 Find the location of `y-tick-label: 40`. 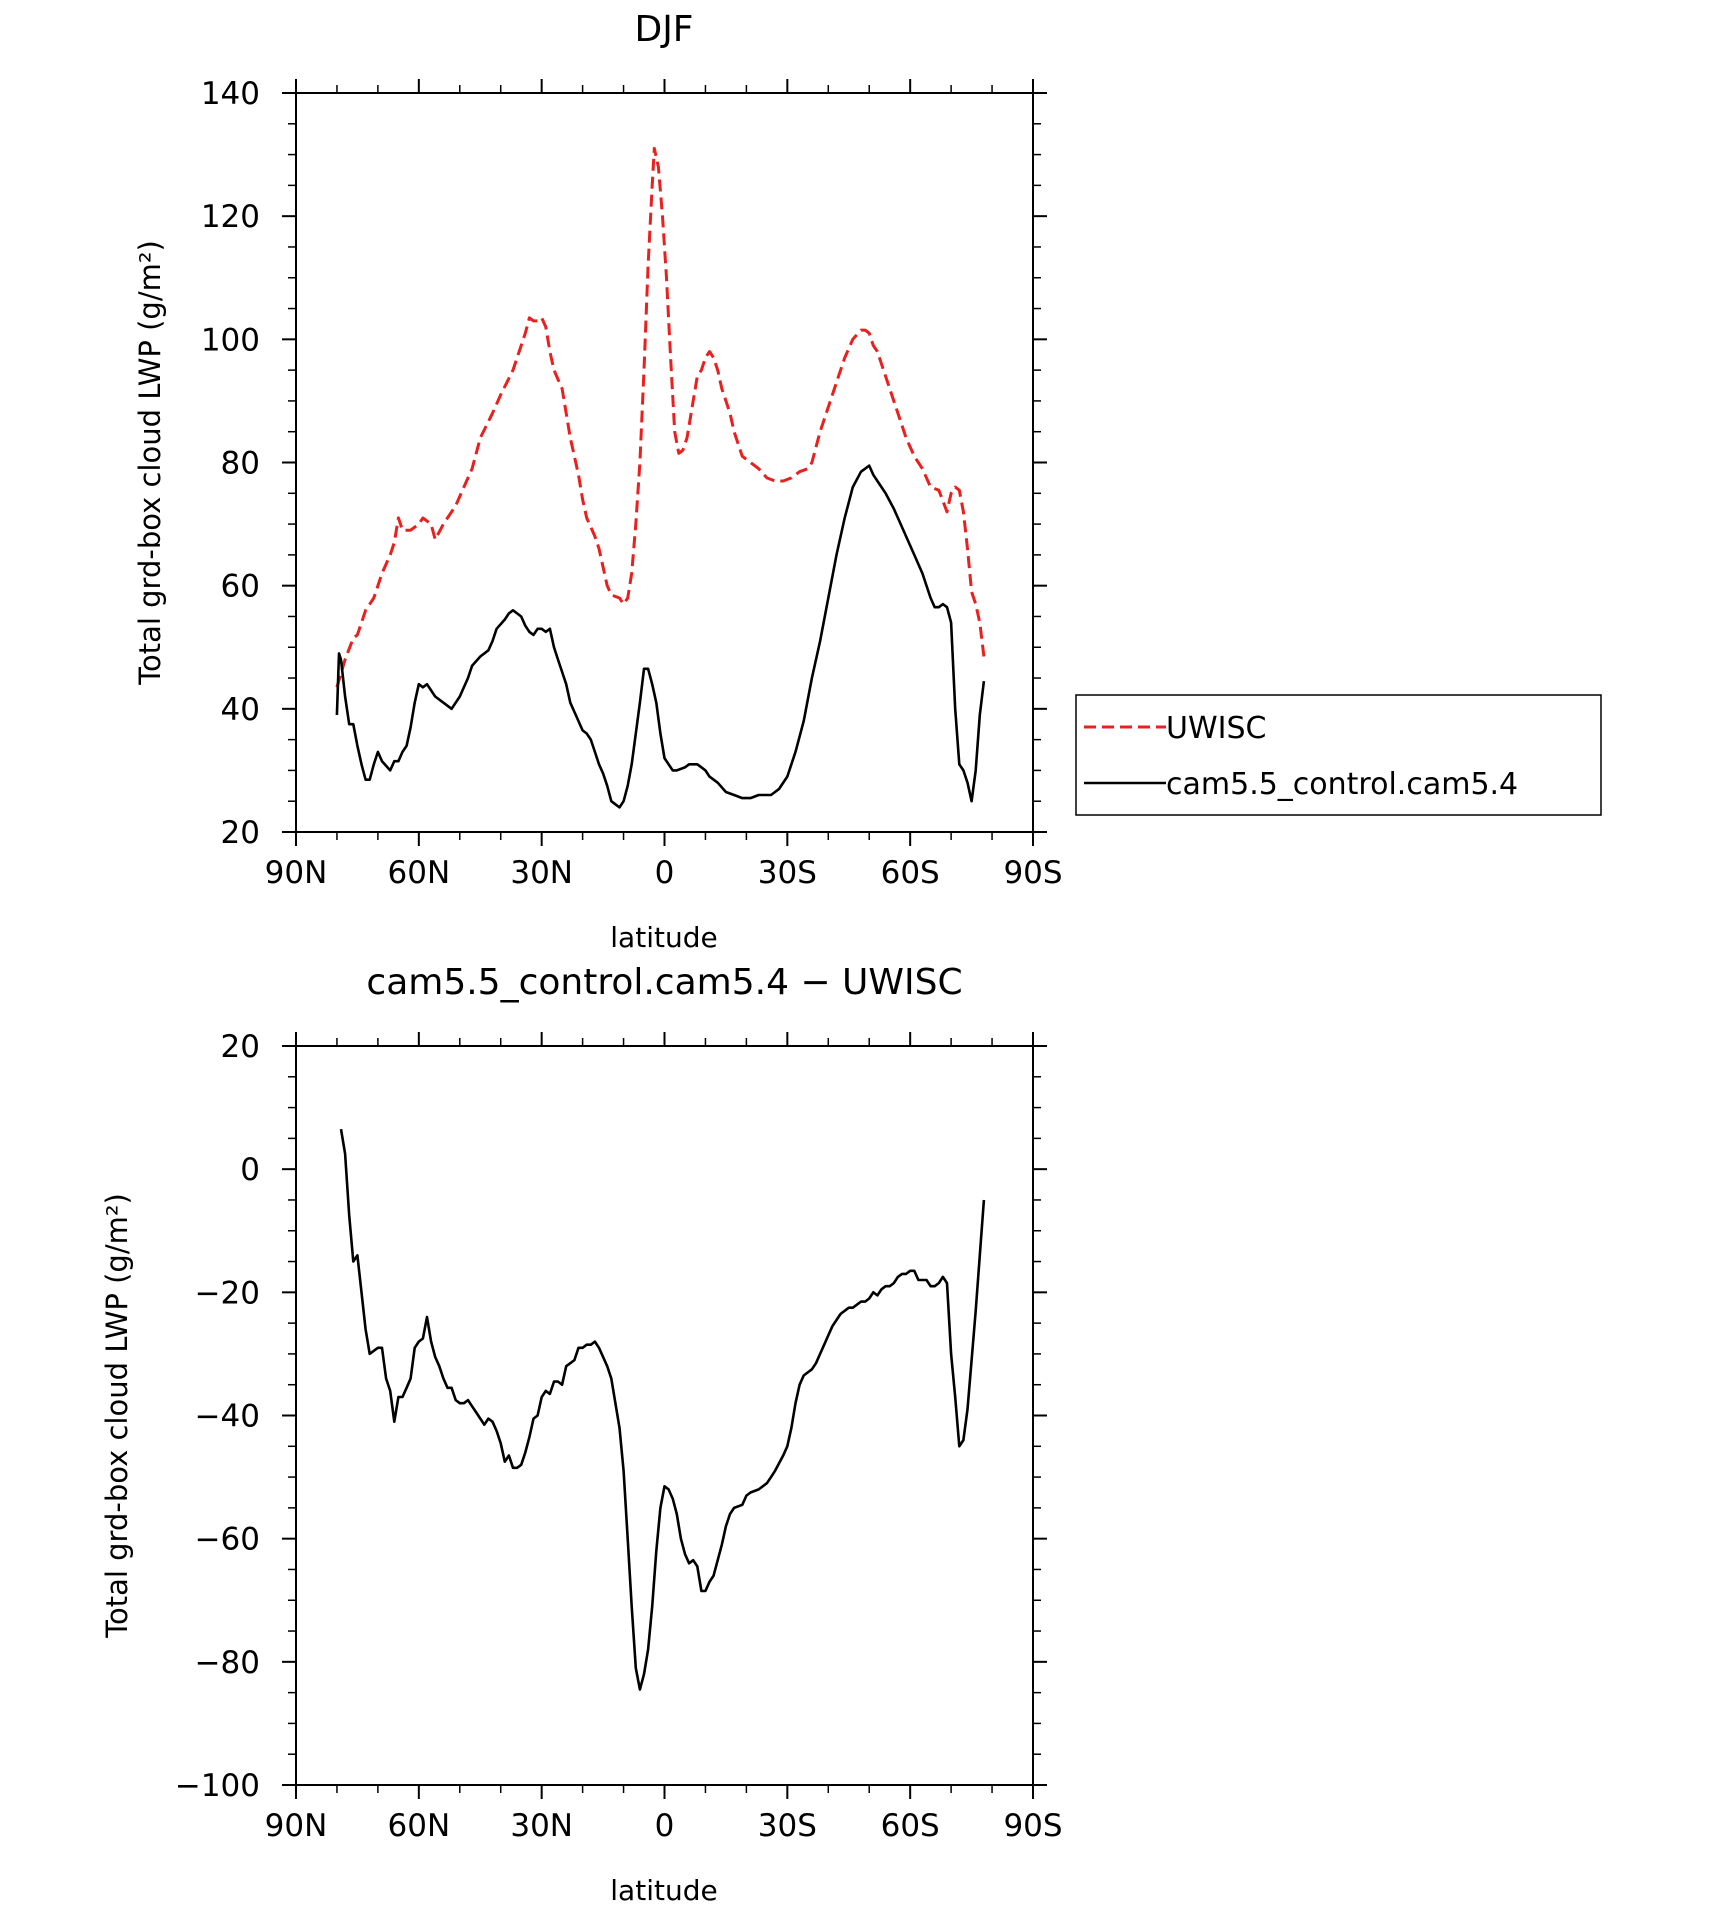

y-tick-label: 40 is located at coordinates (240, 710).